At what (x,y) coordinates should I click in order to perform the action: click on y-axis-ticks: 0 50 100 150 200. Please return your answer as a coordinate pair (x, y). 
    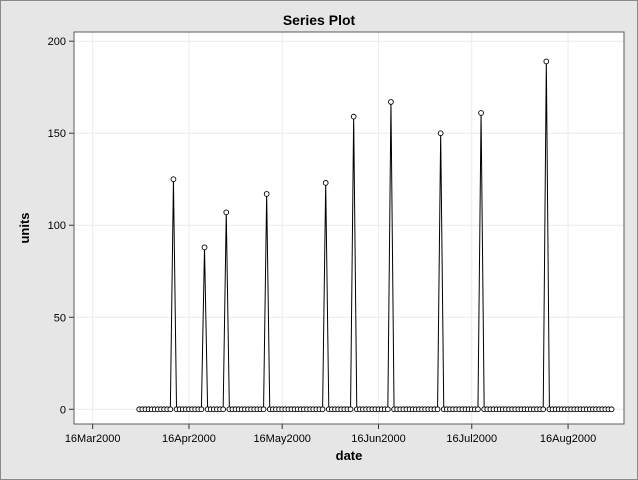
    Looking at the image, I should click on (61, 226).